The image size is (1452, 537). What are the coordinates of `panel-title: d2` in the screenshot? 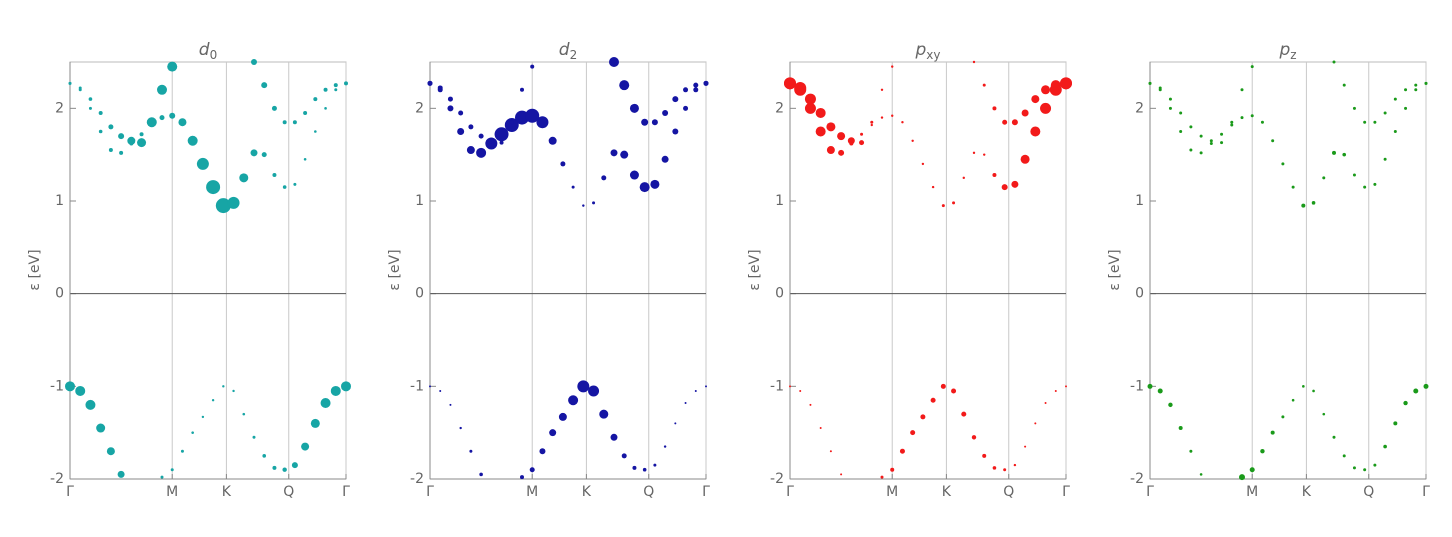 It's located at (568, 51).